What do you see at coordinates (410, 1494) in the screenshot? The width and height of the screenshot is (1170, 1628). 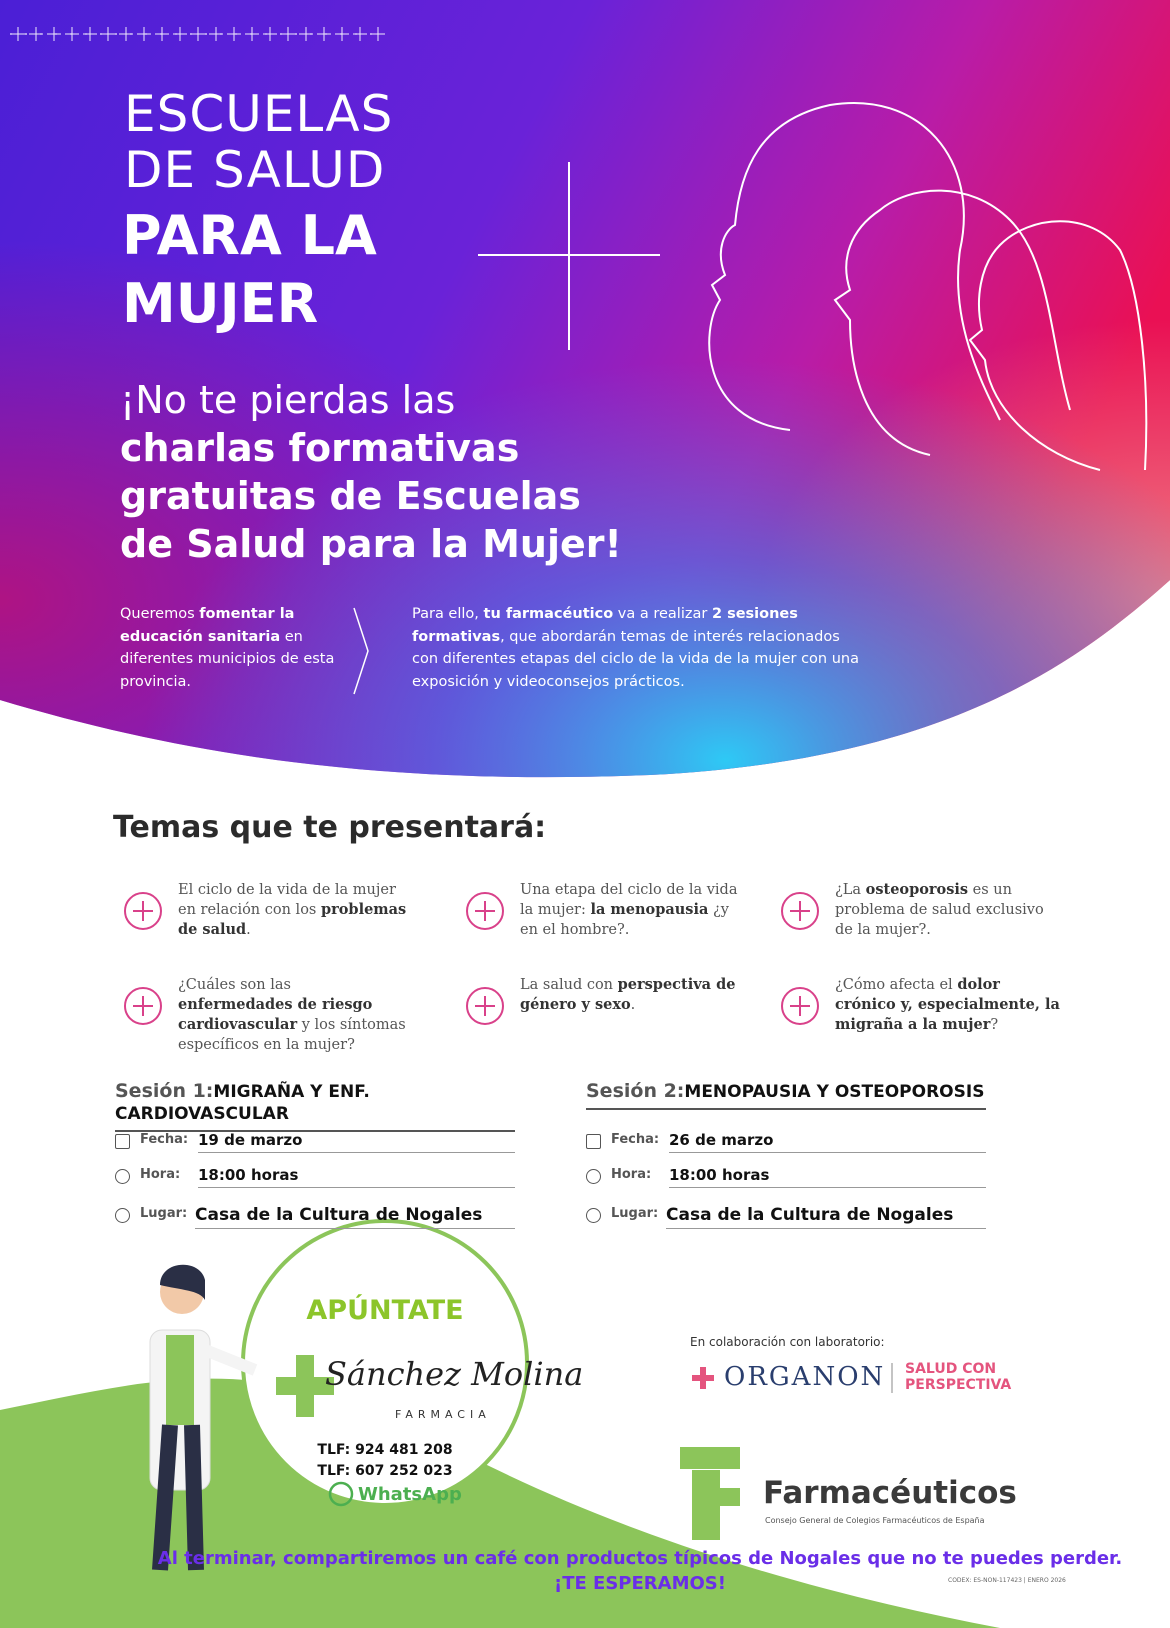 I see `whatsapp: WhatsApp` at bounding box center [410, 1494].